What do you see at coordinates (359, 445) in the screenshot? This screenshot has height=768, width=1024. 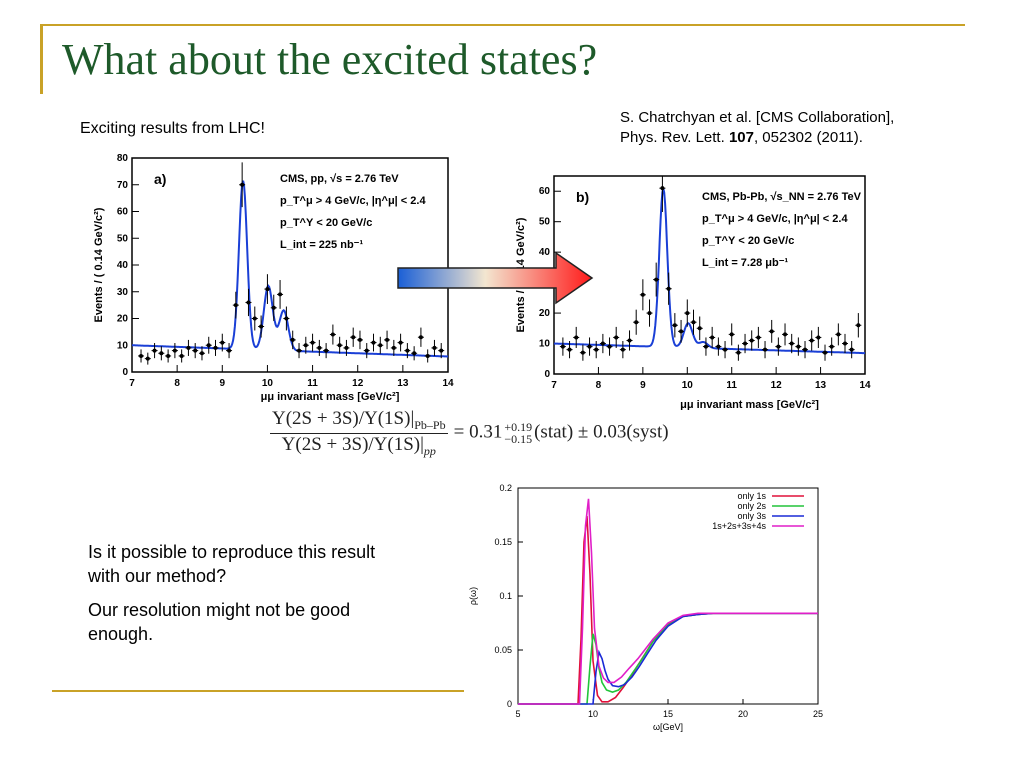 I see `formula-denominator: Υ(2S + 3S)/Υ(1S)|pp` at bounding box center [359, 445].